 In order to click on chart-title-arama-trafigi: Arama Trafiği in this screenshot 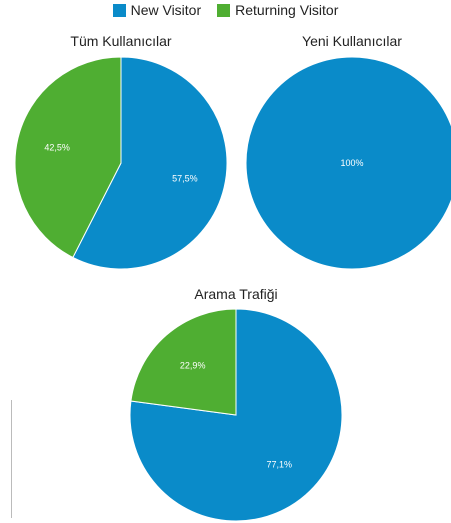, I will do `click(236, 294)`.